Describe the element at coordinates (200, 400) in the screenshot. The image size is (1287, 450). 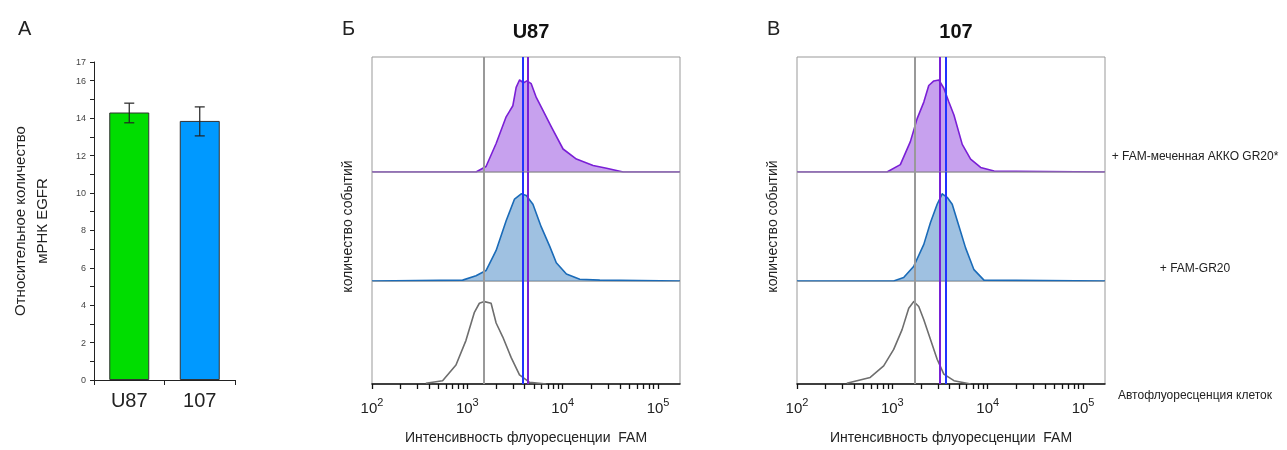
I see `x-tick-label: 107` at that location.